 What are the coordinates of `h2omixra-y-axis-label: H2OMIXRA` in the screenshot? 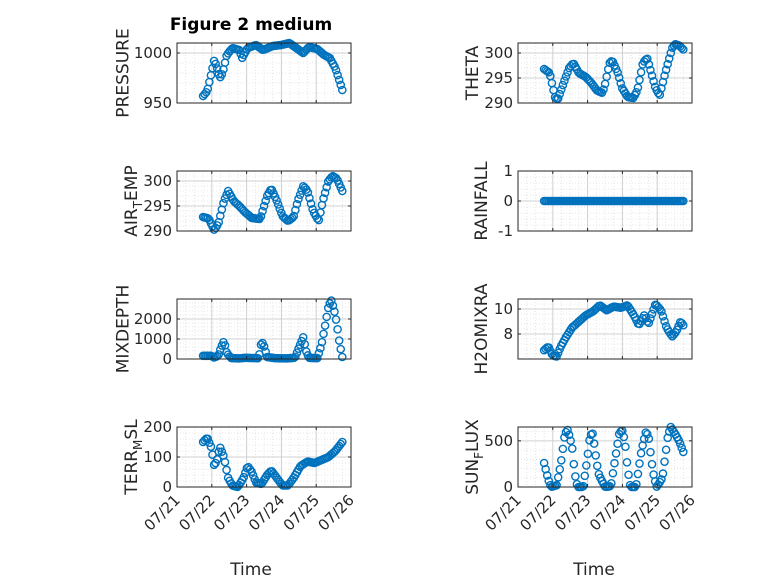 It's located at (482, 328).